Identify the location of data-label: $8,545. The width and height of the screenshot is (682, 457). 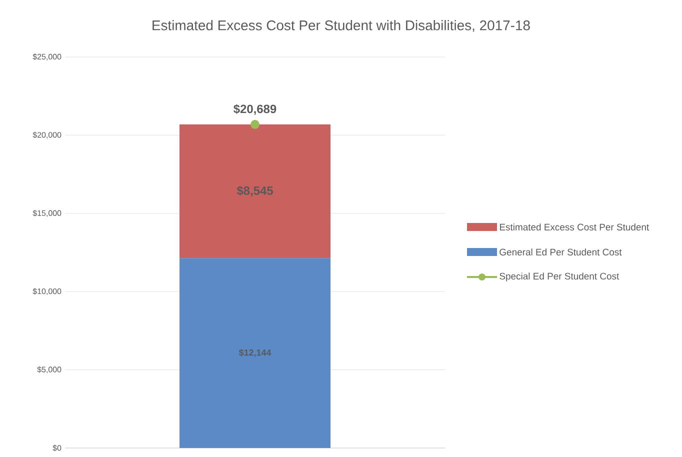
(254, 191).